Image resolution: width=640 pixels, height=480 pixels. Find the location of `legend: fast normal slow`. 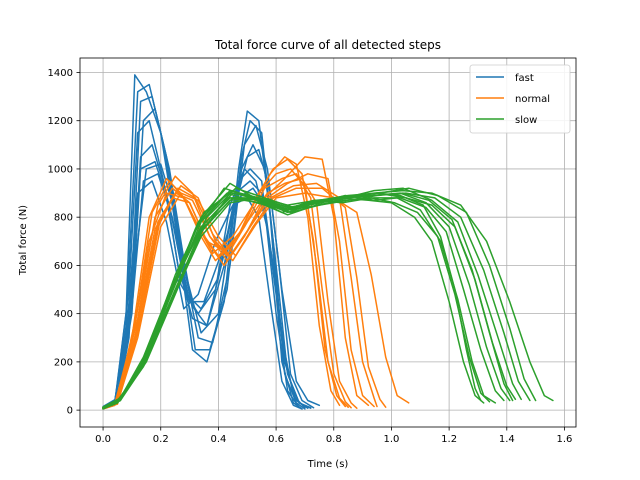

legend: fast normal slow is located at coordinates (520, 99).